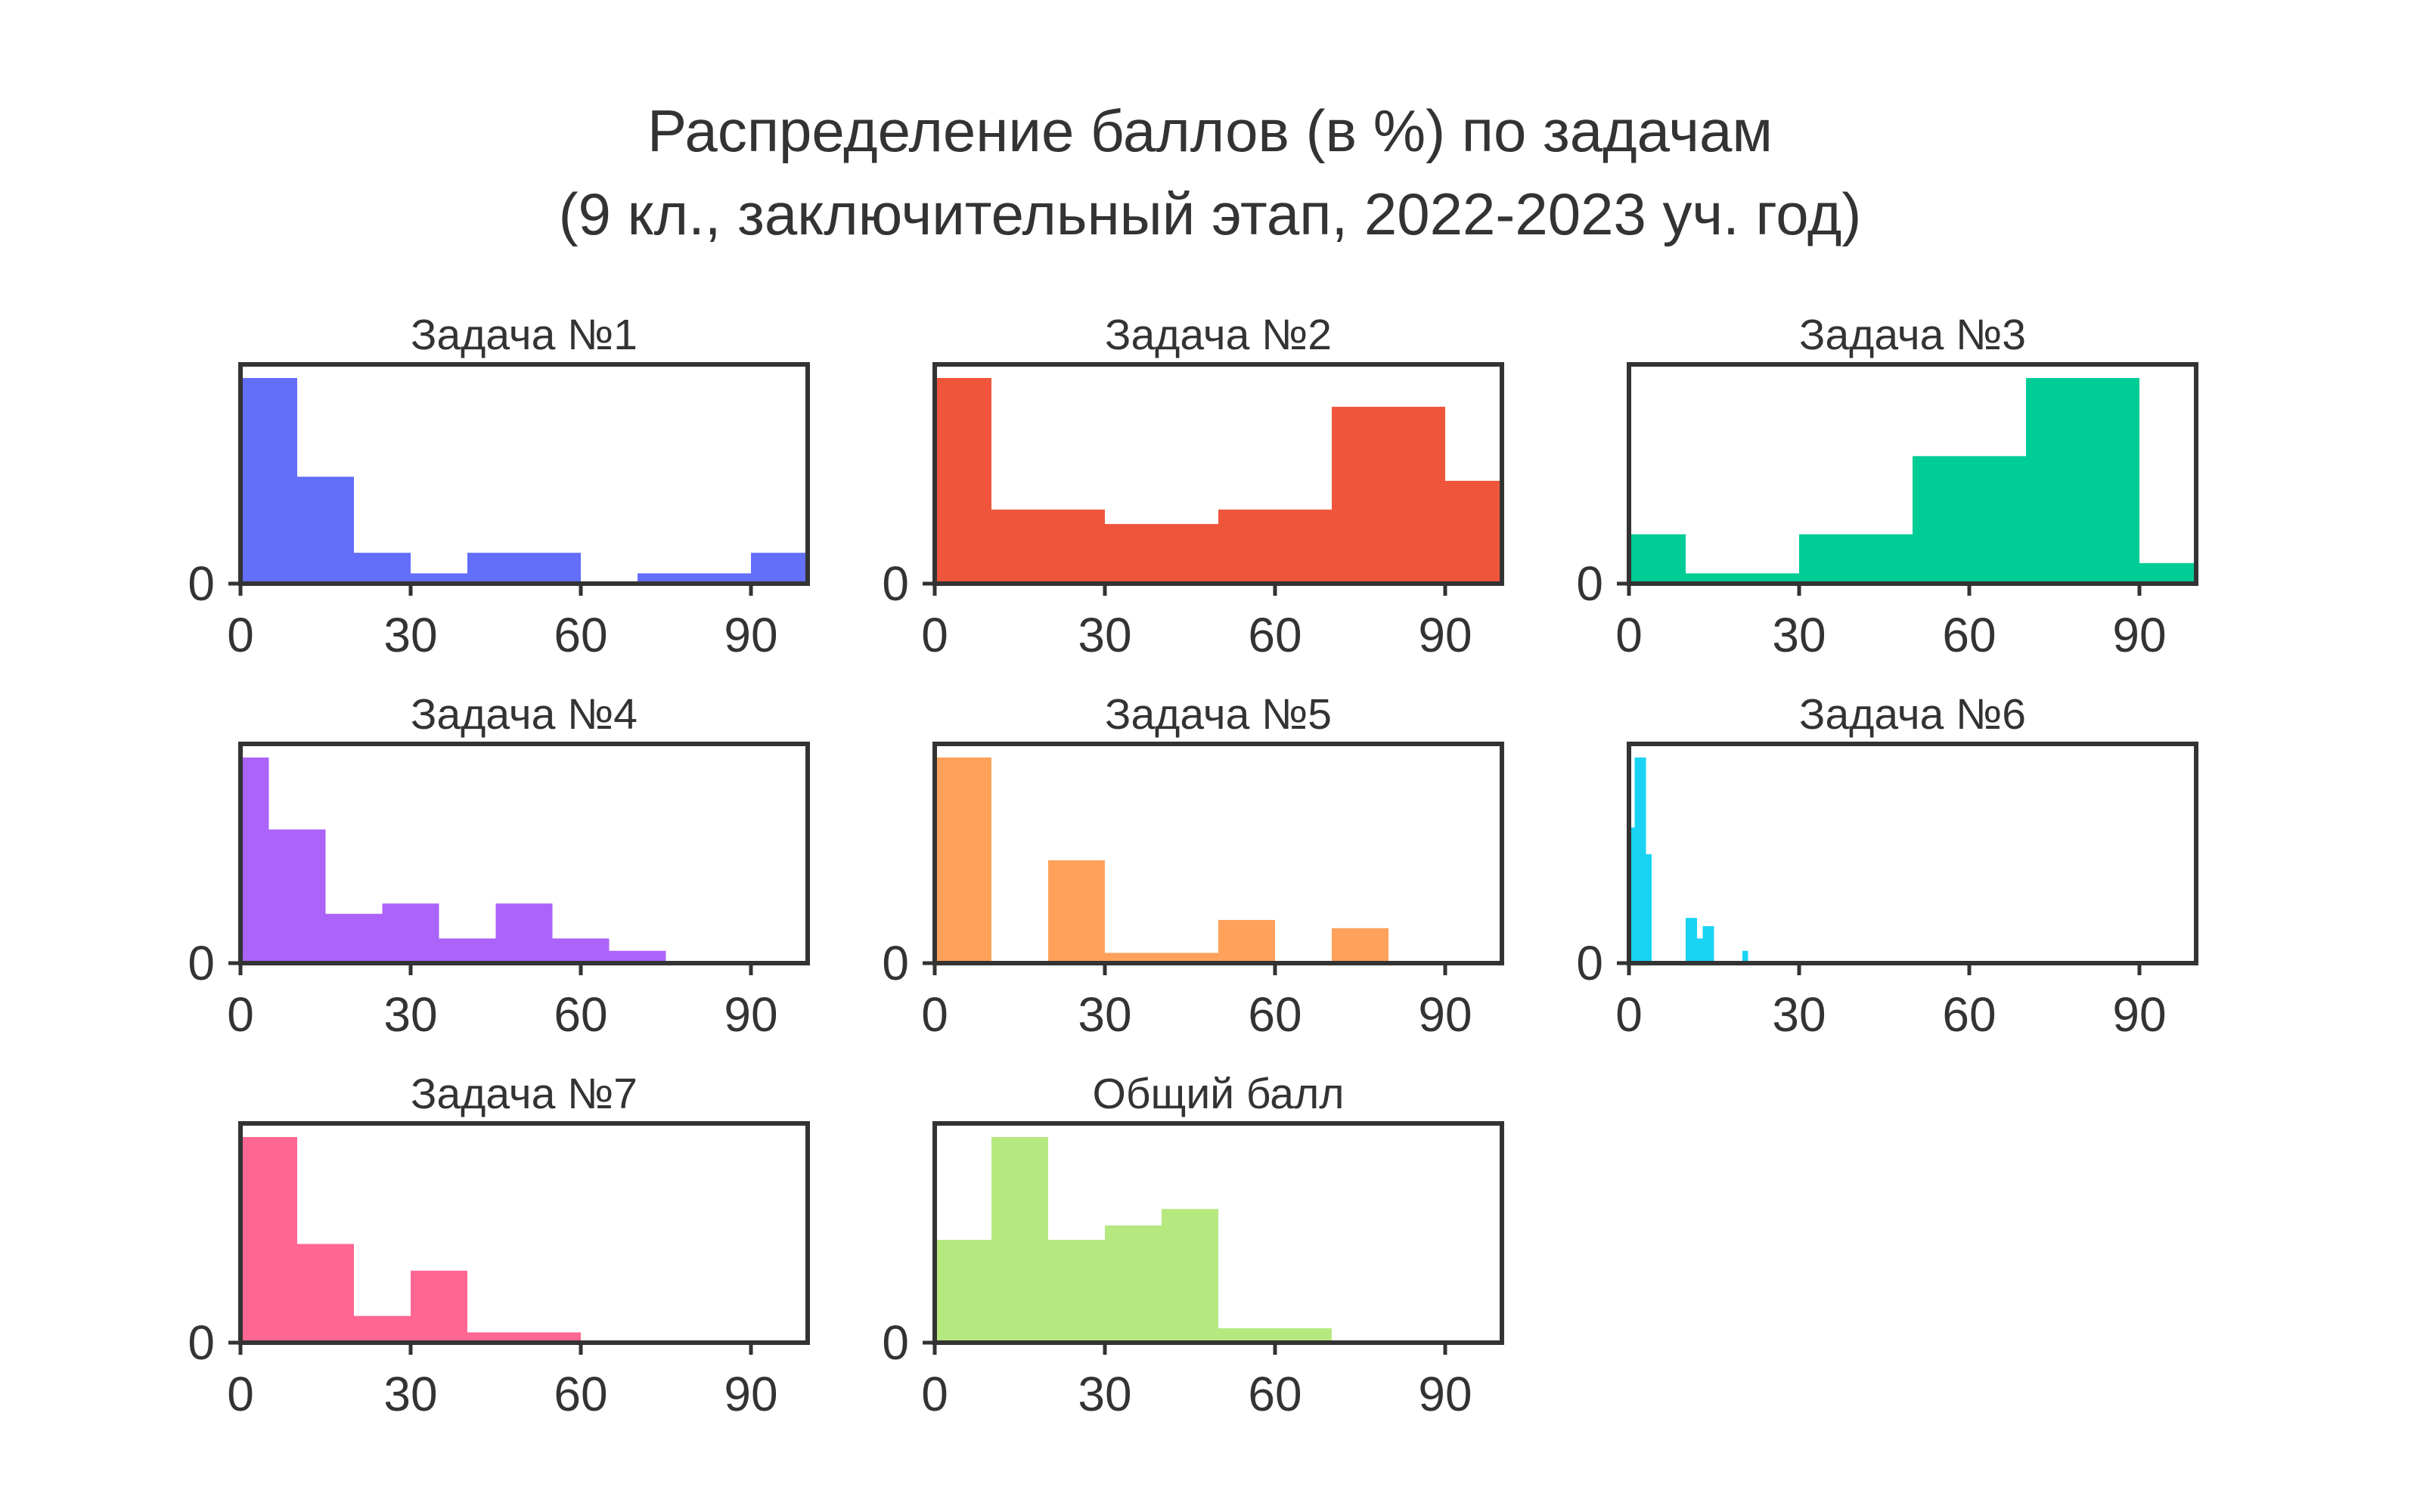 This screenshot has height=1512, width=2420. What do you see at coordinates (1193, 487) in the screenshot?
I see `histogram-panel-2: Задача №2 0 30 60 90 0` at bounding box center [1193, 487].